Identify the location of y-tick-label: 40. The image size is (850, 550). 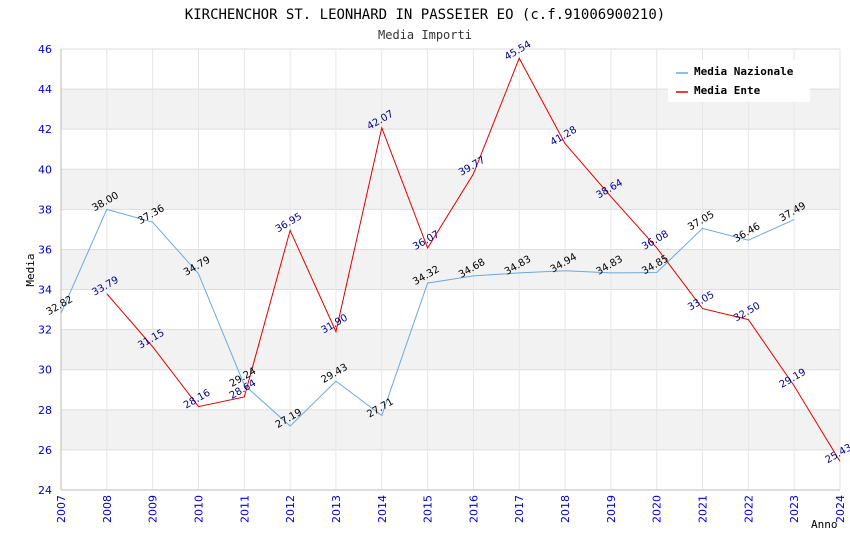
(45, 169).